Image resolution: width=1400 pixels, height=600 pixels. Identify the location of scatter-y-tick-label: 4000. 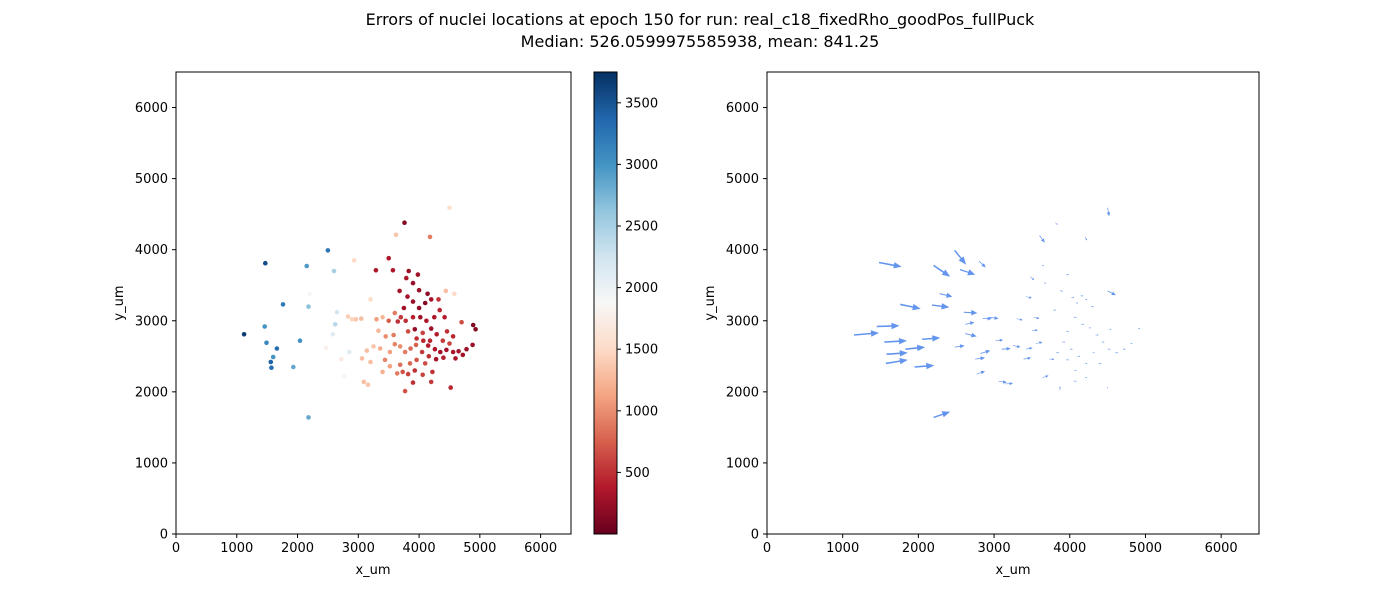
(151, 250).